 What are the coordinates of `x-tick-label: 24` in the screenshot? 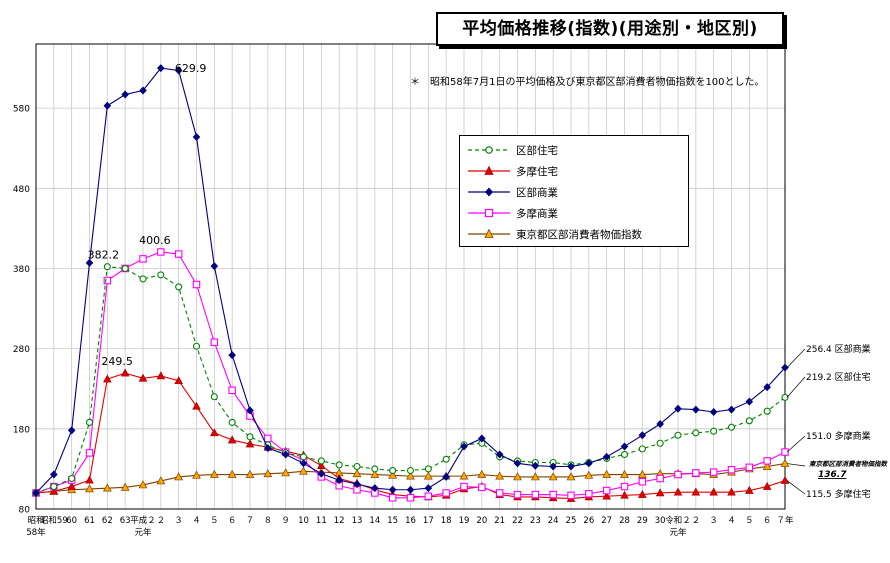 It's located at (553, 521).